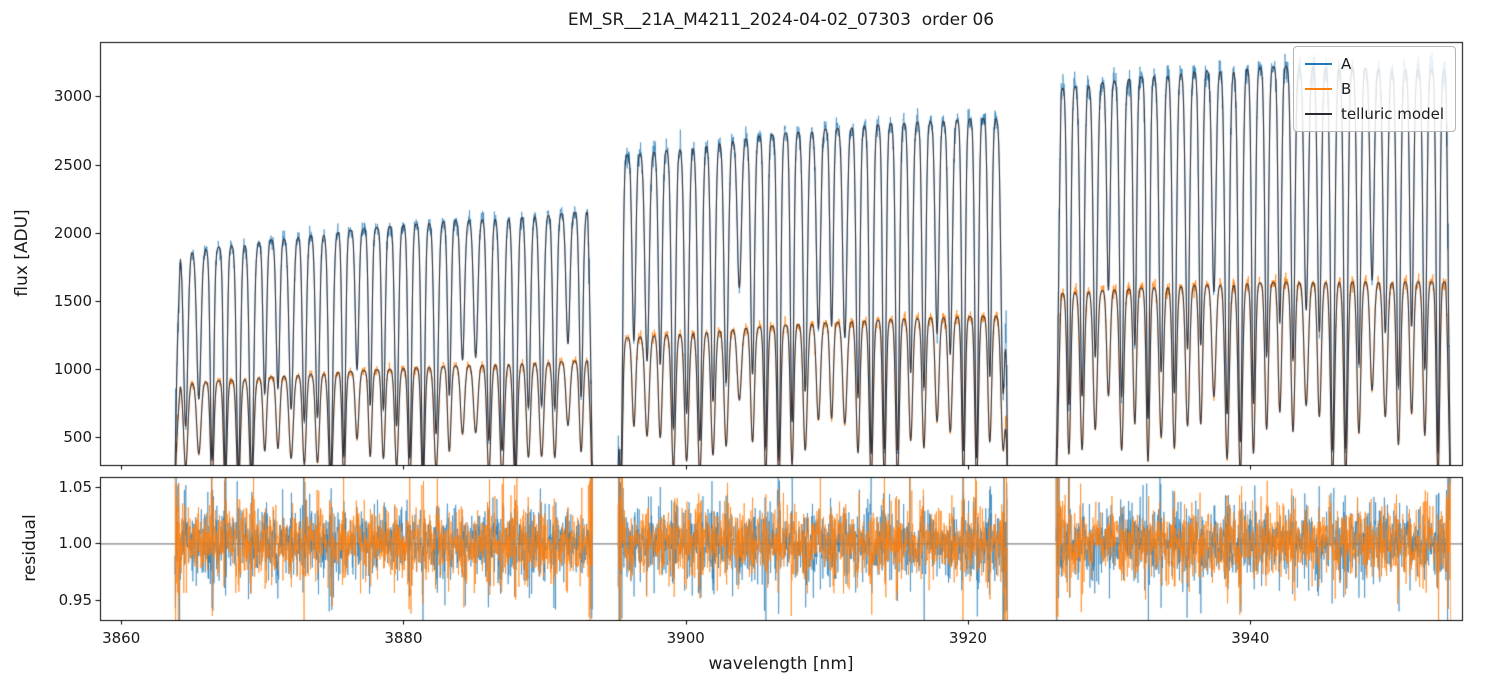 The image size is (1510, 696). What do you see at coordinates (72, 300) in the screenshot?
I see `flux-tick-label: 1500` at bounding box center [72, 300].